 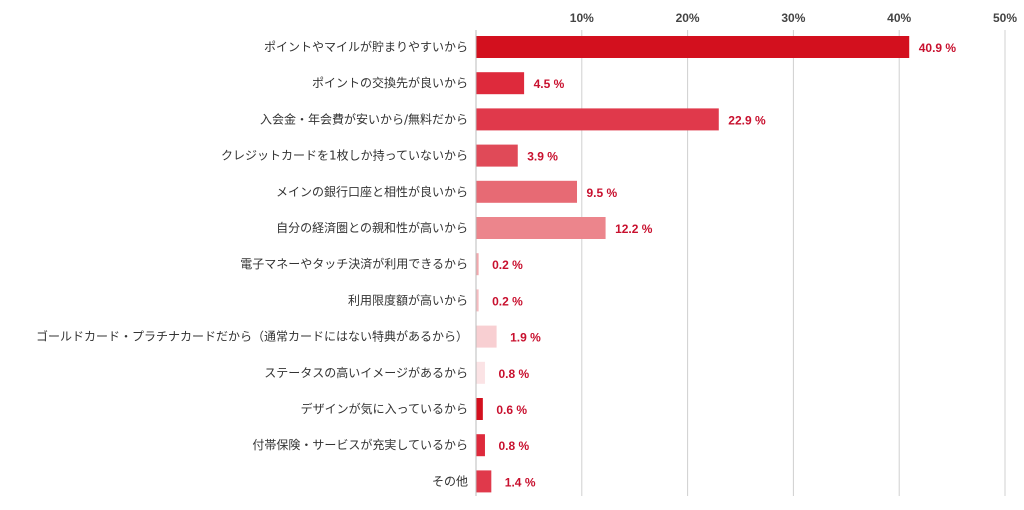 What do you see at coordinates (899, 18) in the screenshot?
I see `x-tick-label: 40%` at bounding box center [899, 18].